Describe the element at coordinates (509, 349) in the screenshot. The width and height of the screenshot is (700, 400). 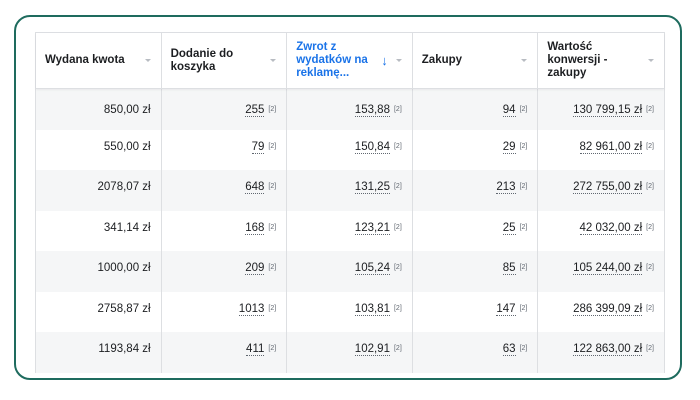
I see `cell-value: 63` at that location.